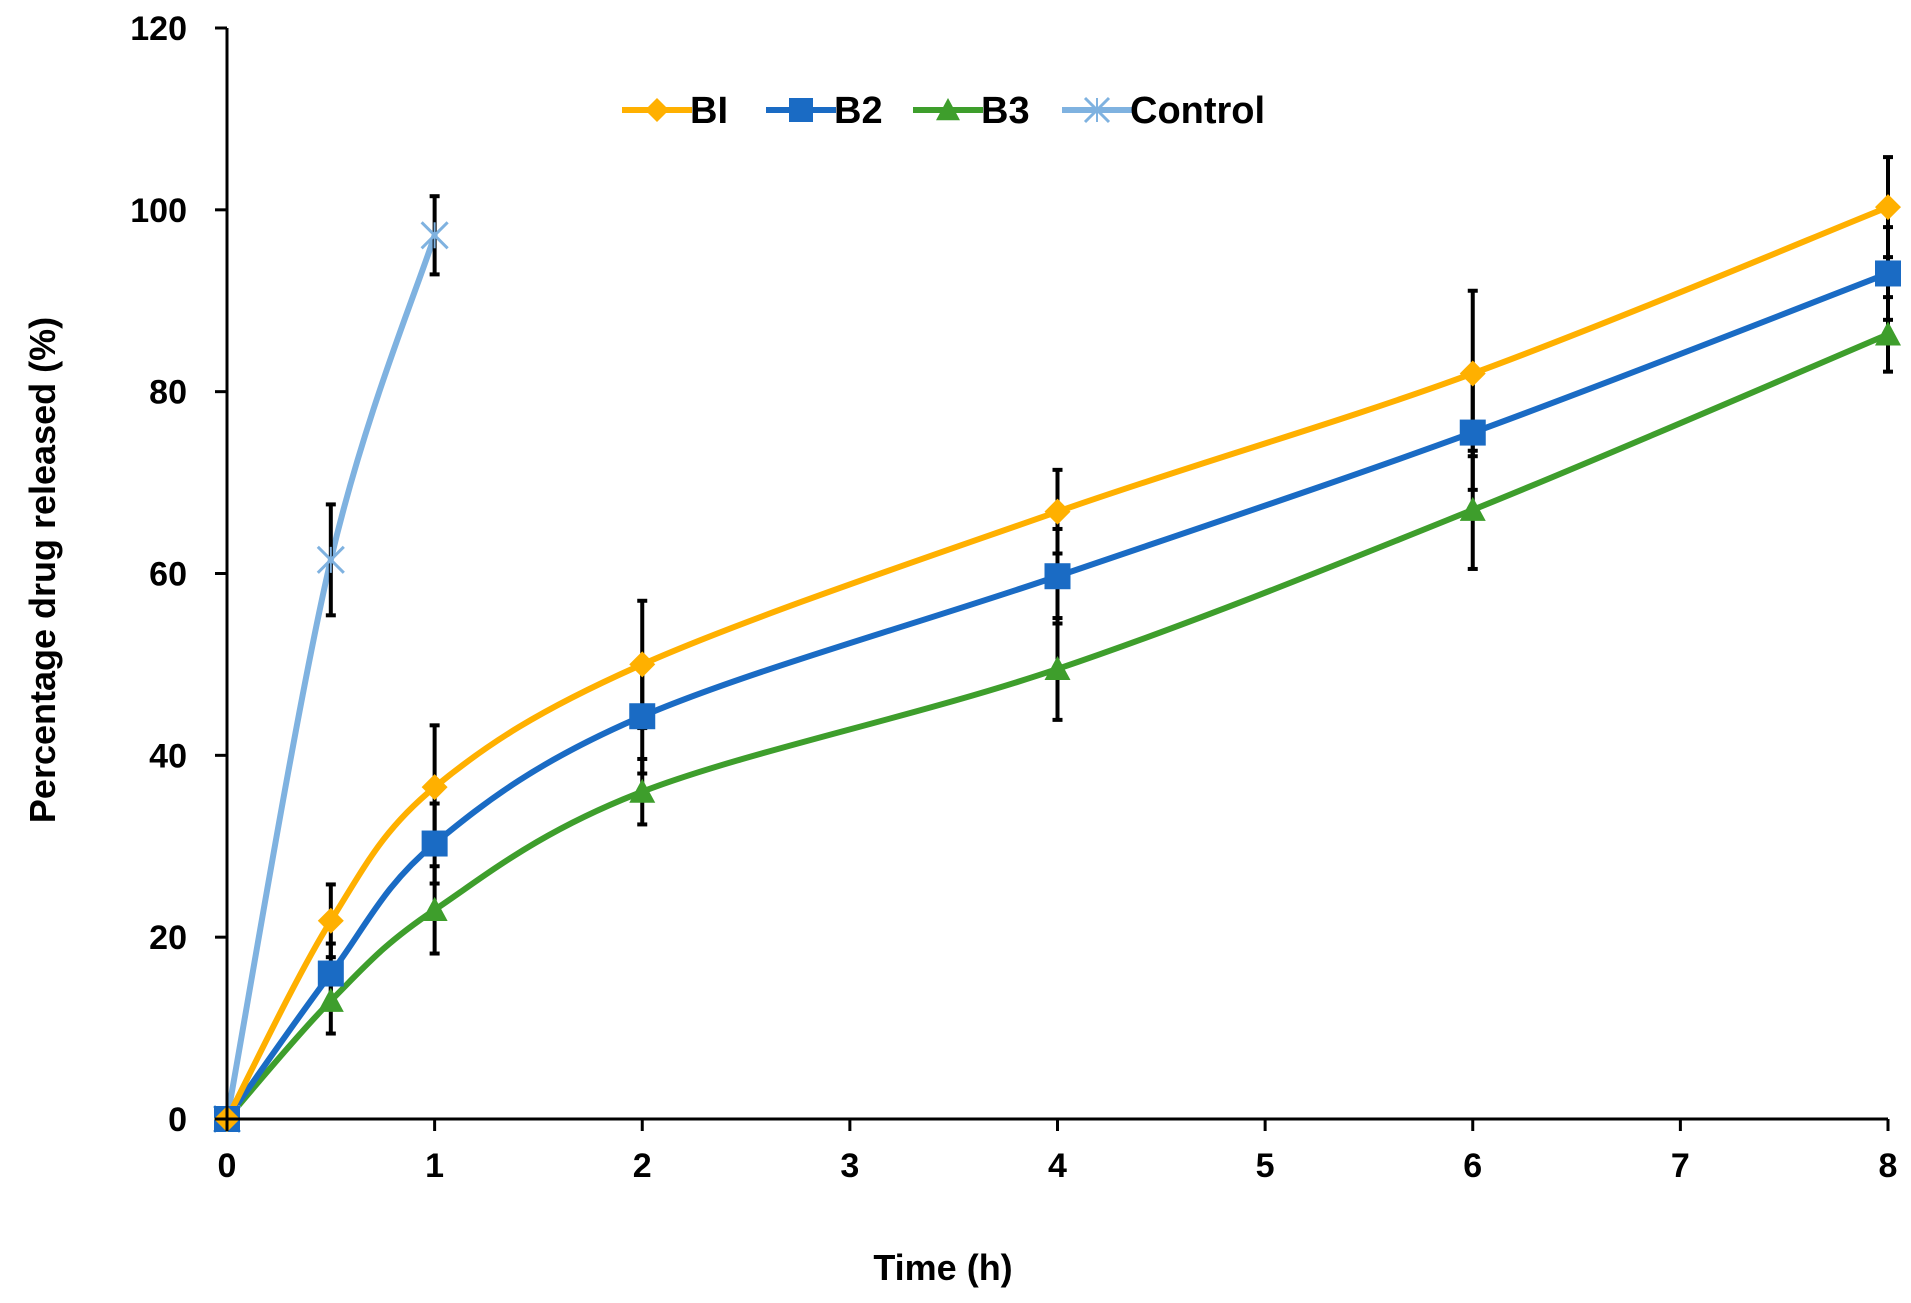 The image size is (1911, 1303). What do you see at coordinates (168, 393) in the screenshot?
I see `y-tick-label: 80` at bounding box center [168, 393].